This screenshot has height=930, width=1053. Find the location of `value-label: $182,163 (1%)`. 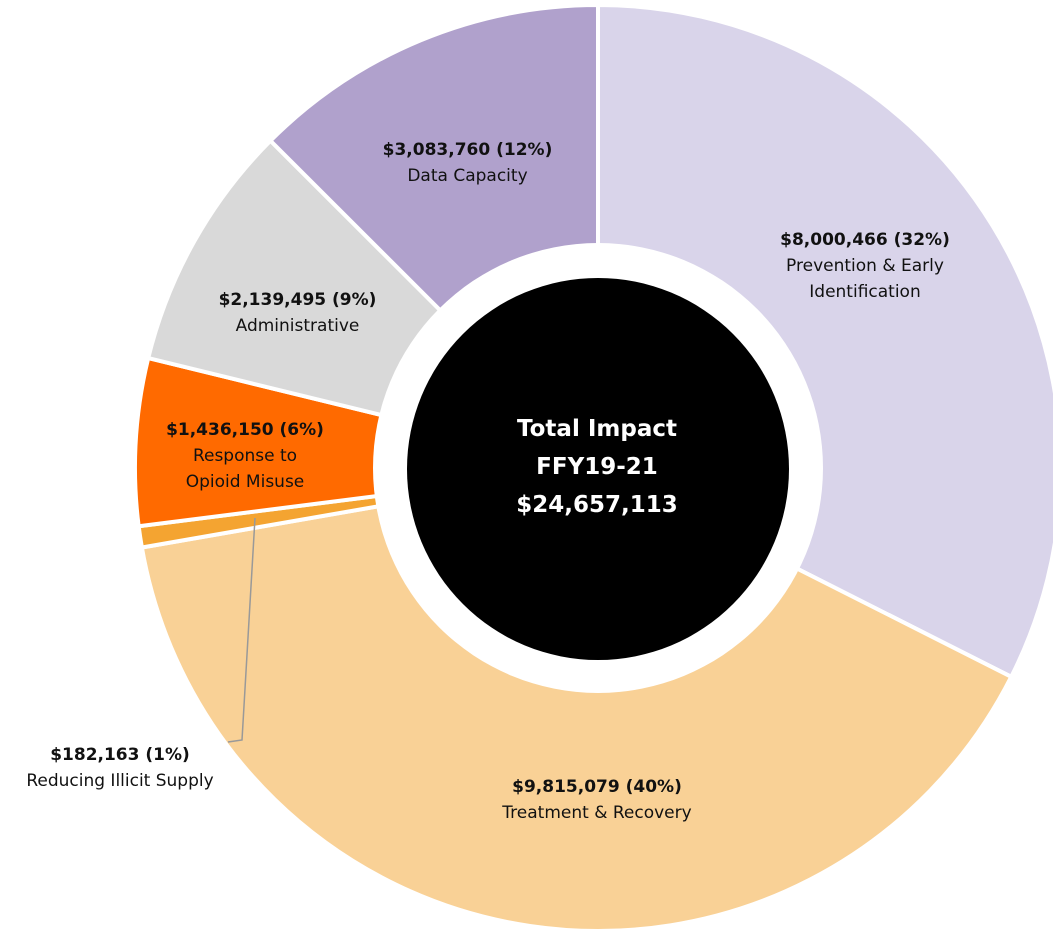

value-label: $182,163 (1%) is located at coordinates (120, 755).